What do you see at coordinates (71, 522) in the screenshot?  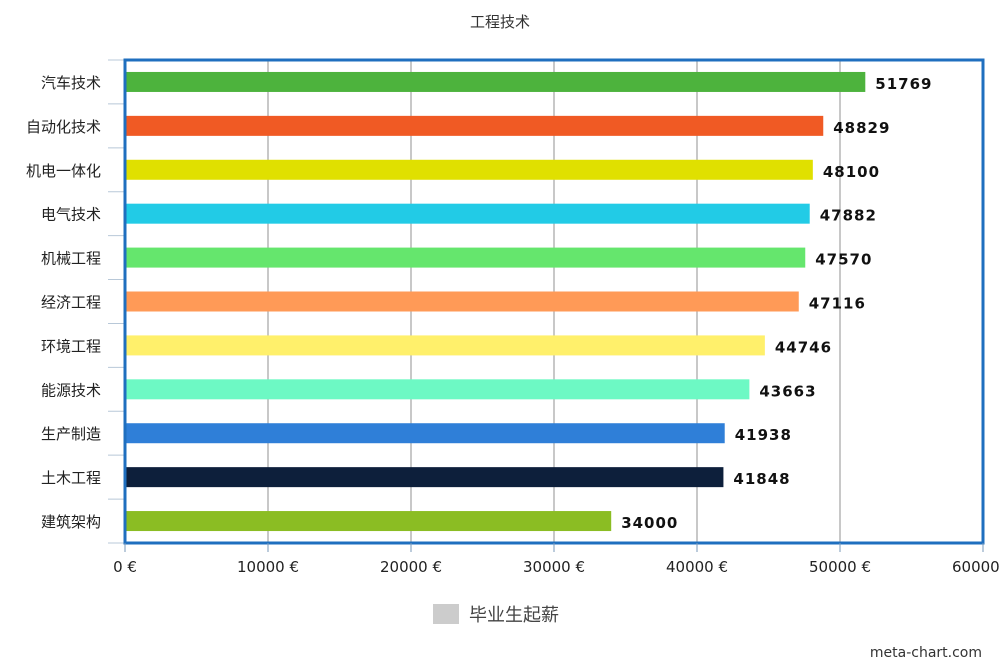 I see `y-tick-label: 建筑架构` at bounding box center [71, 522].